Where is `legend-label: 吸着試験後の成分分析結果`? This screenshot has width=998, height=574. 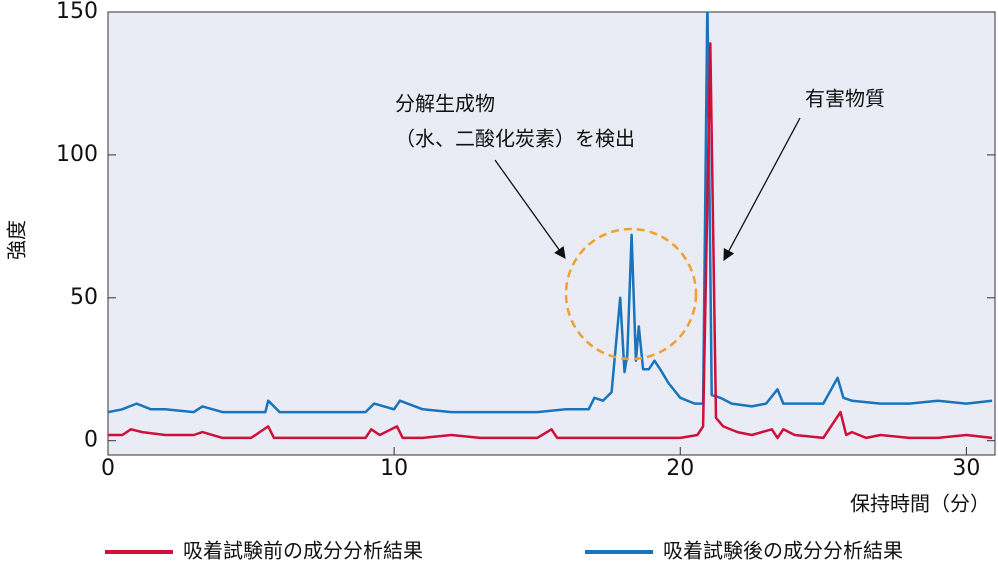
legend-label: 吸着試験後の成分分析結果 is located at coordinates (783, 551).